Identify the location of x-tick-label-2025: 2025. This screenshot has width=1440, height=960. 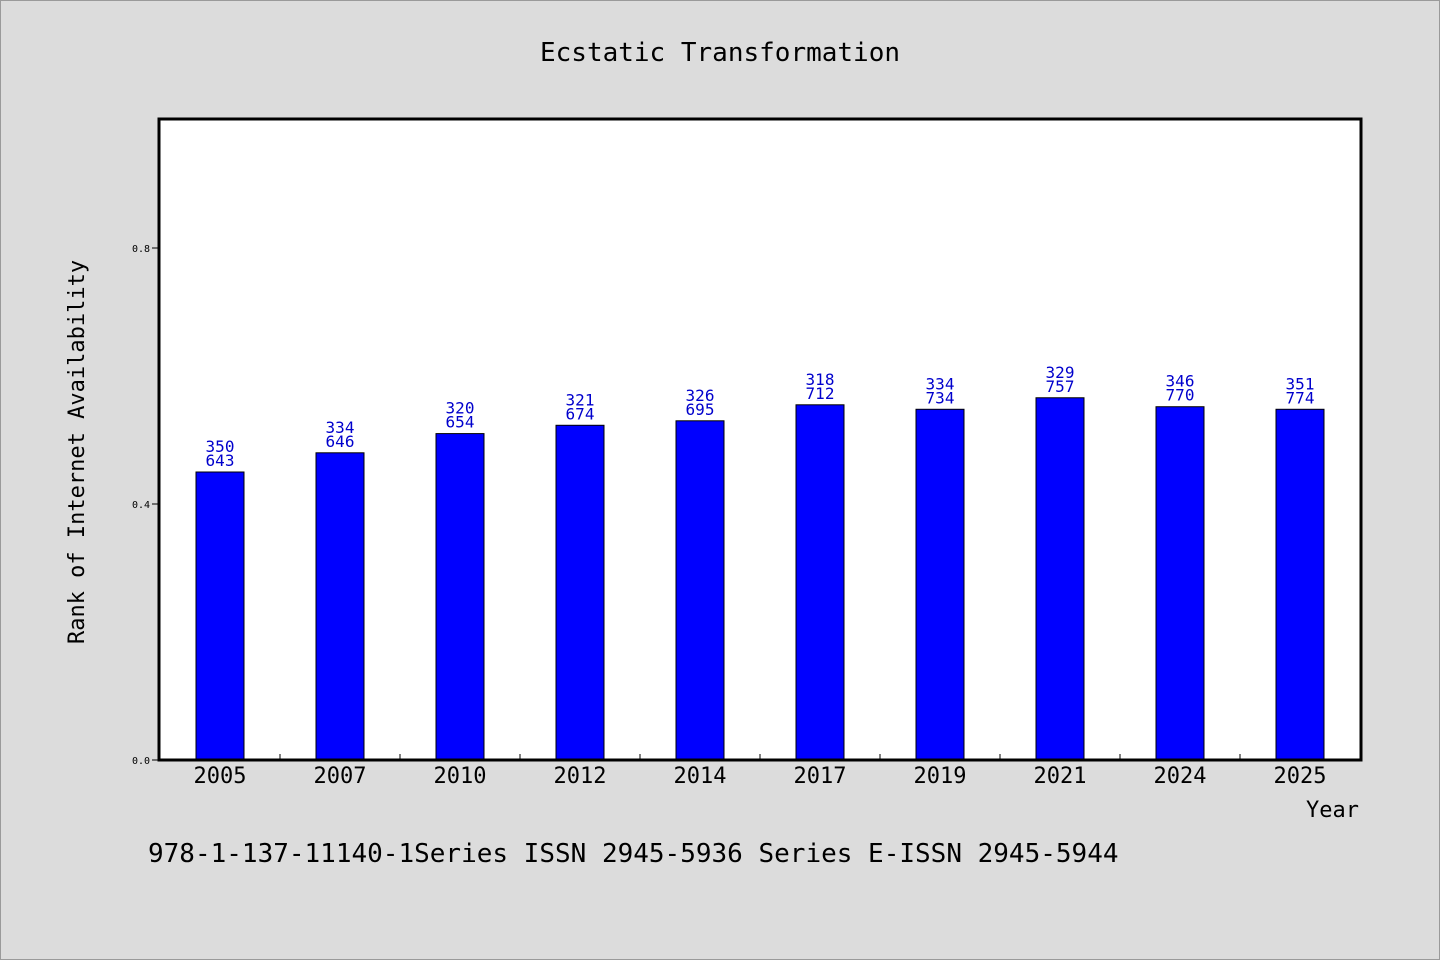
(1300, 776).